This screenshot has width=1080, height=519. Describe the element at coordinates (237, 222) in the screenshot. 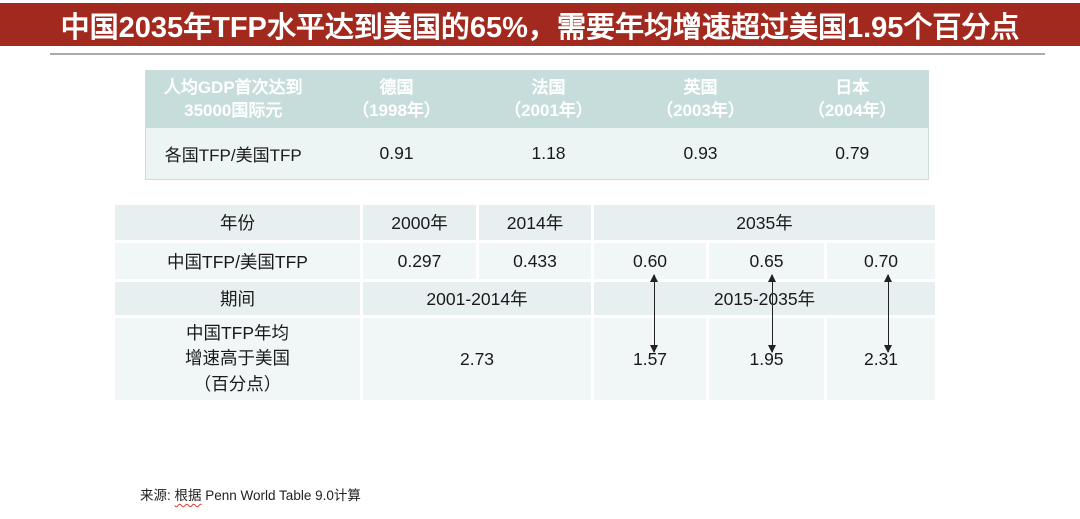

I see `row-label-cell: 年份` at that location.